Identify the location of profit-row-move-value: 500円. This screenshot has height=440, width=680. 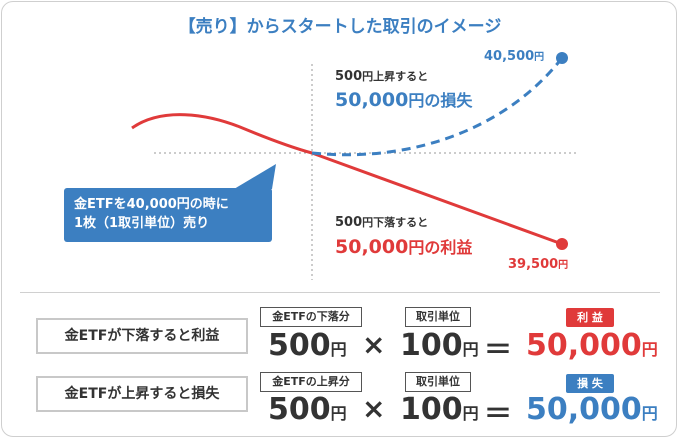
(307, 345).